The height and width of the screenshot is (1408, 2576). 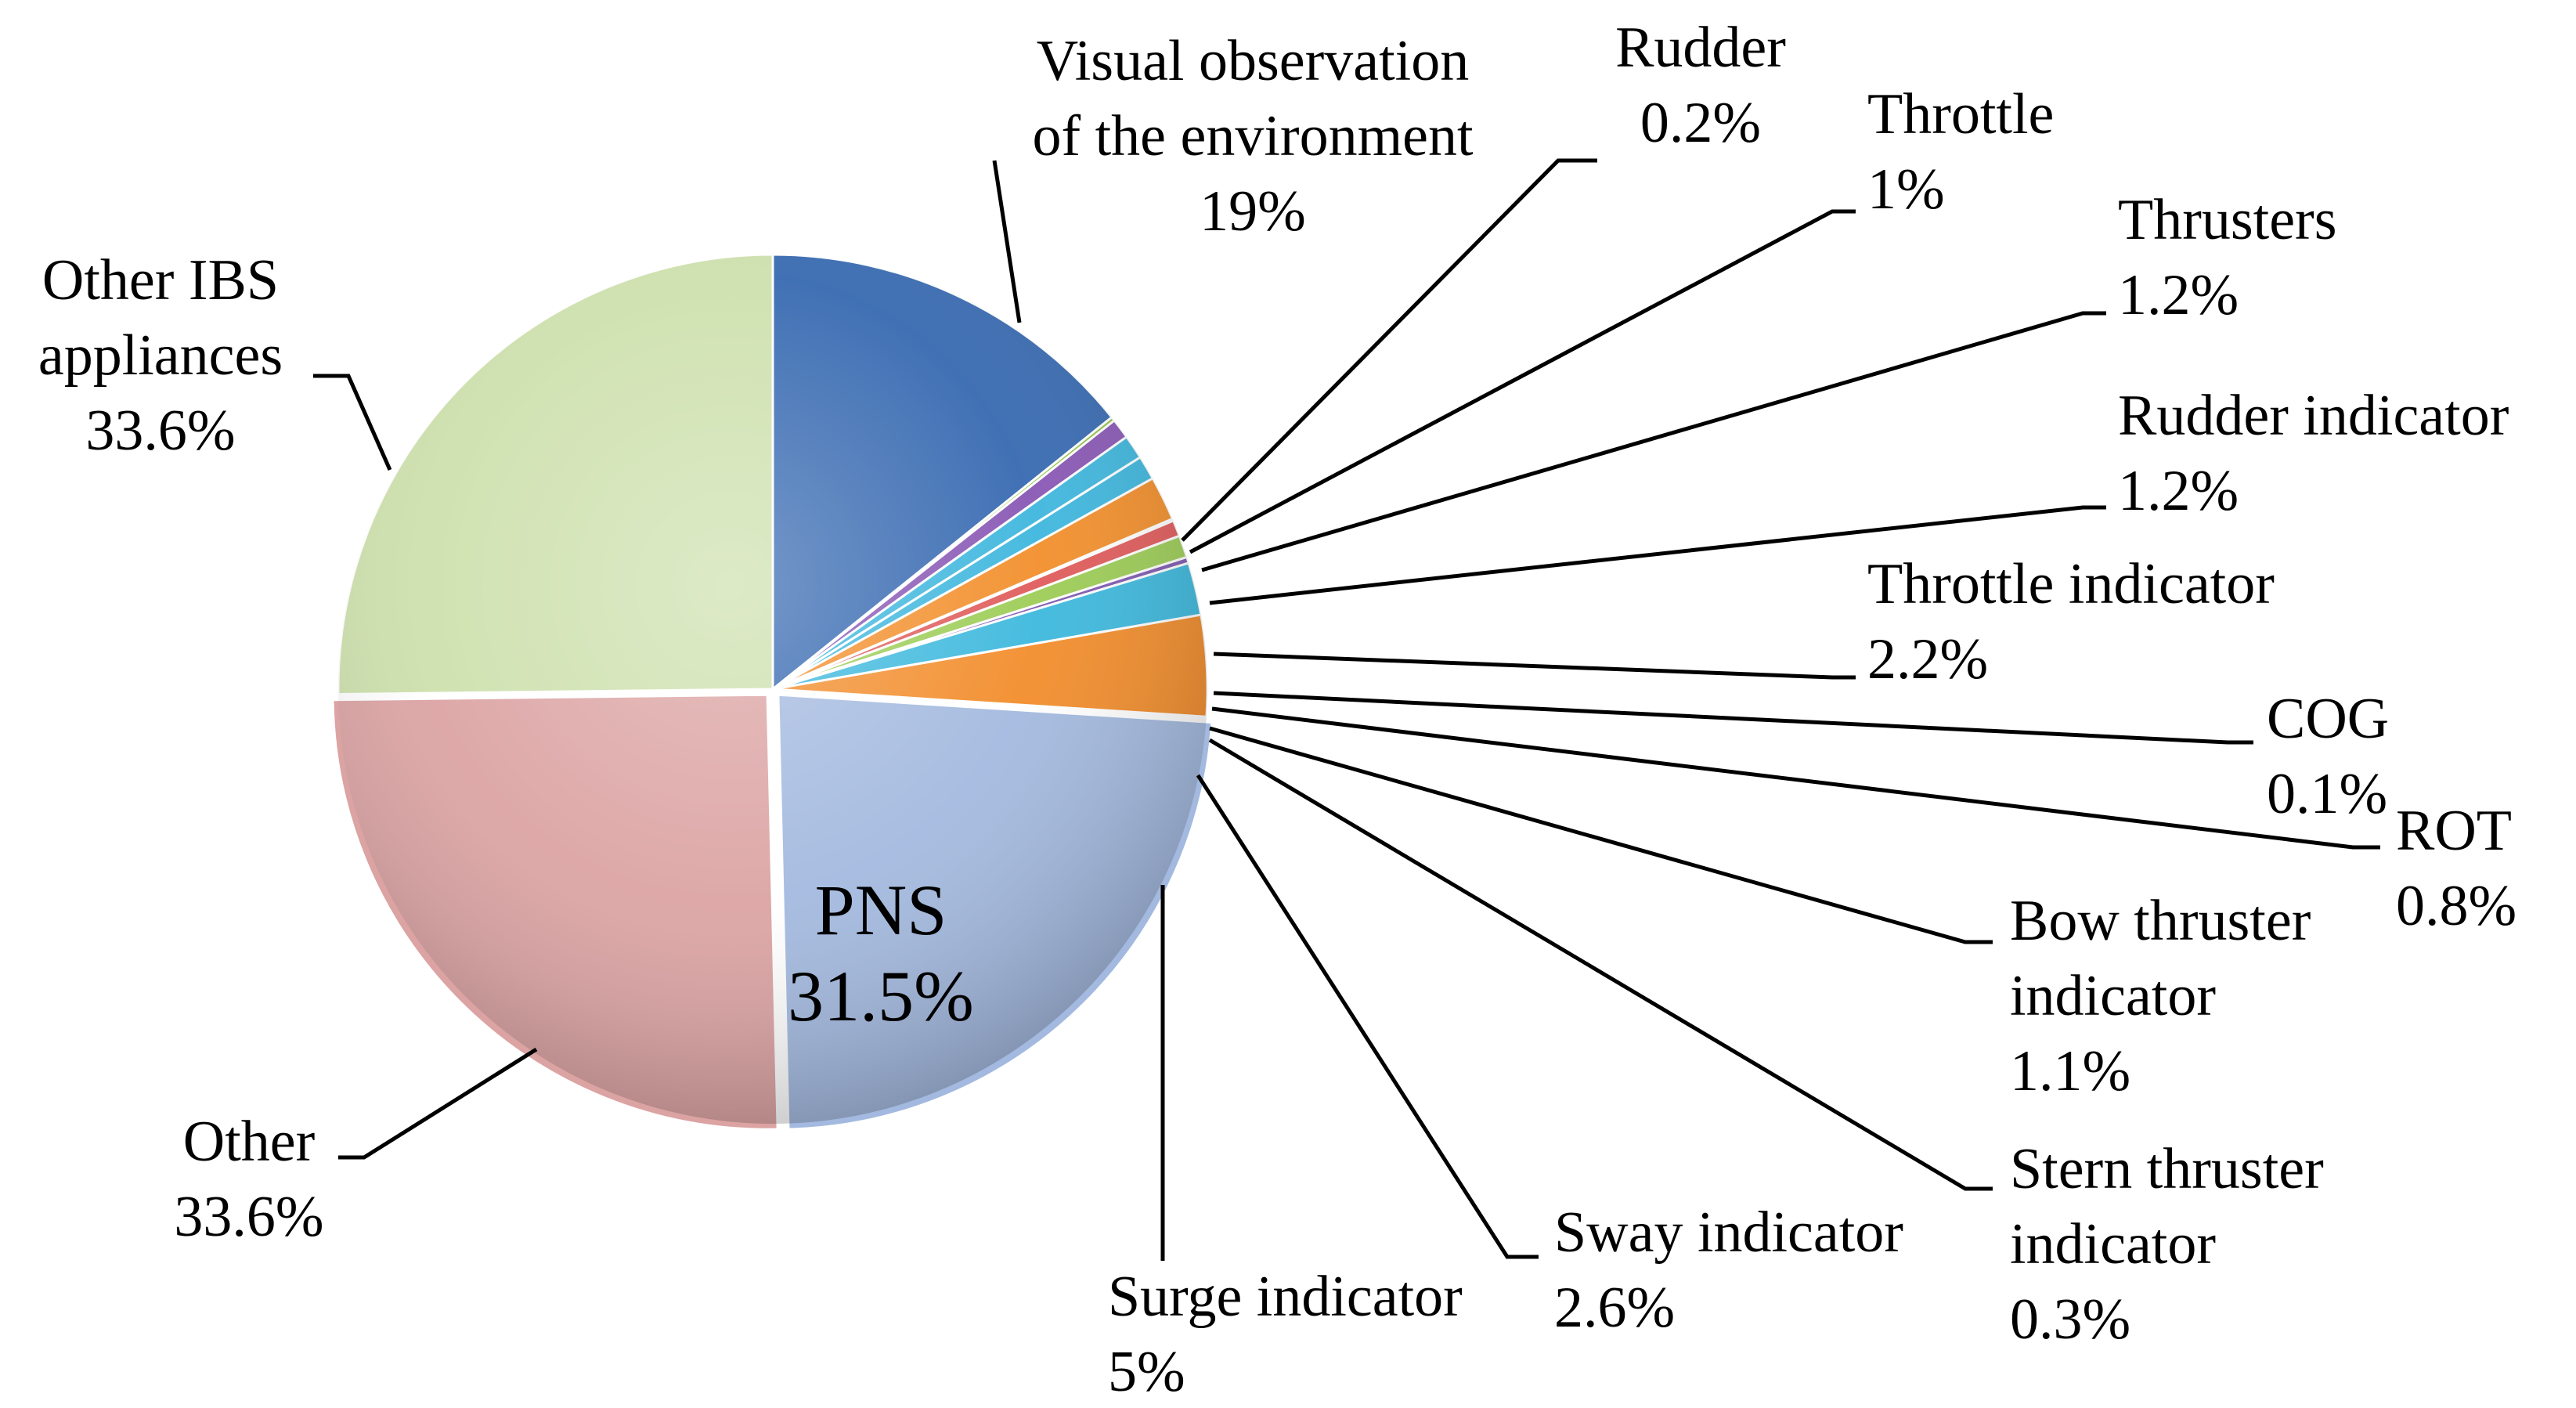 What do you see at coordinates (1960, 114) in the screenshot?
I see `label-category: Throttle` at bounding box center [1960, 114].